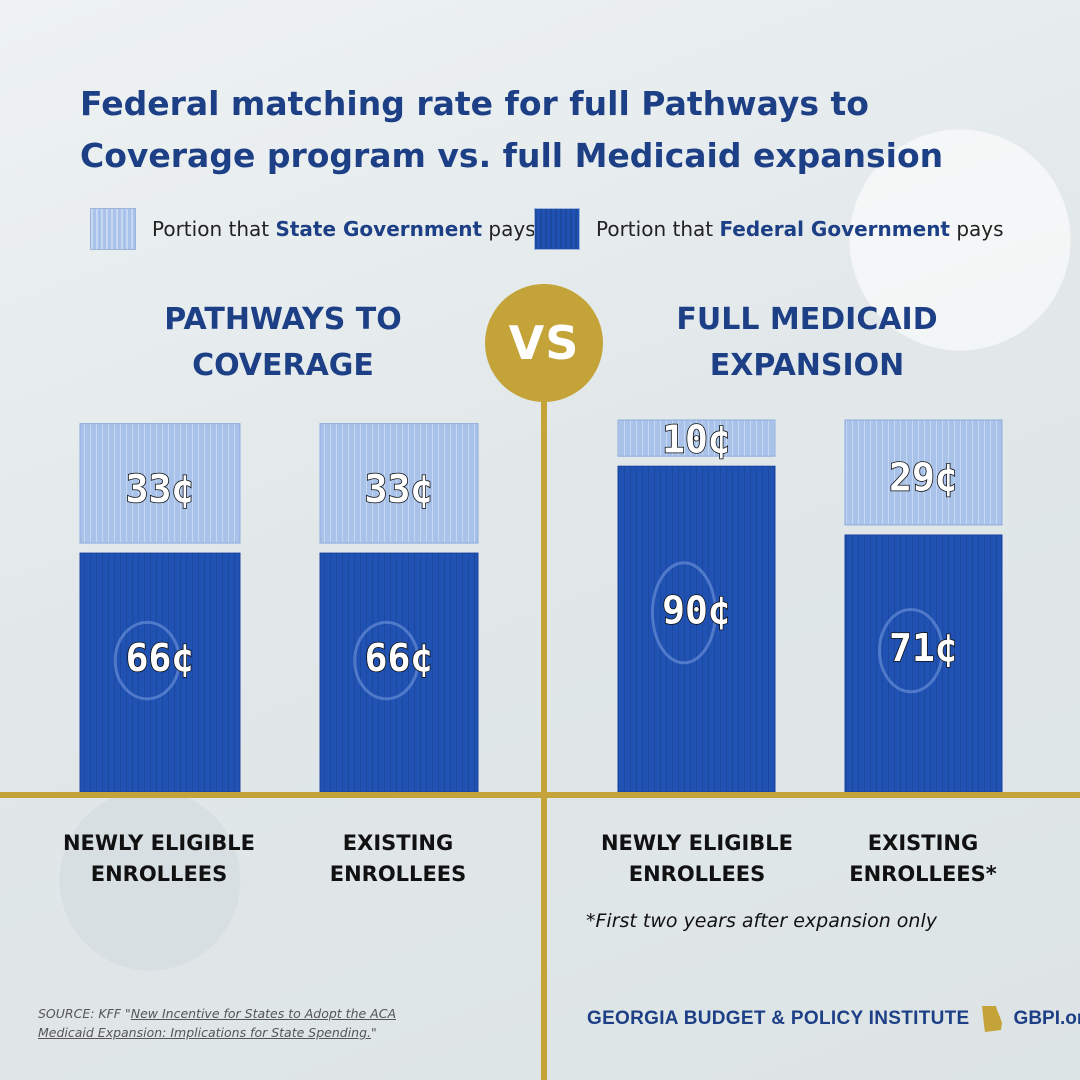 Image resolution: width=1080 pixels, height=1080 pixels. I want to click on federal-value-label-4: 71¢, so click(923, 648).